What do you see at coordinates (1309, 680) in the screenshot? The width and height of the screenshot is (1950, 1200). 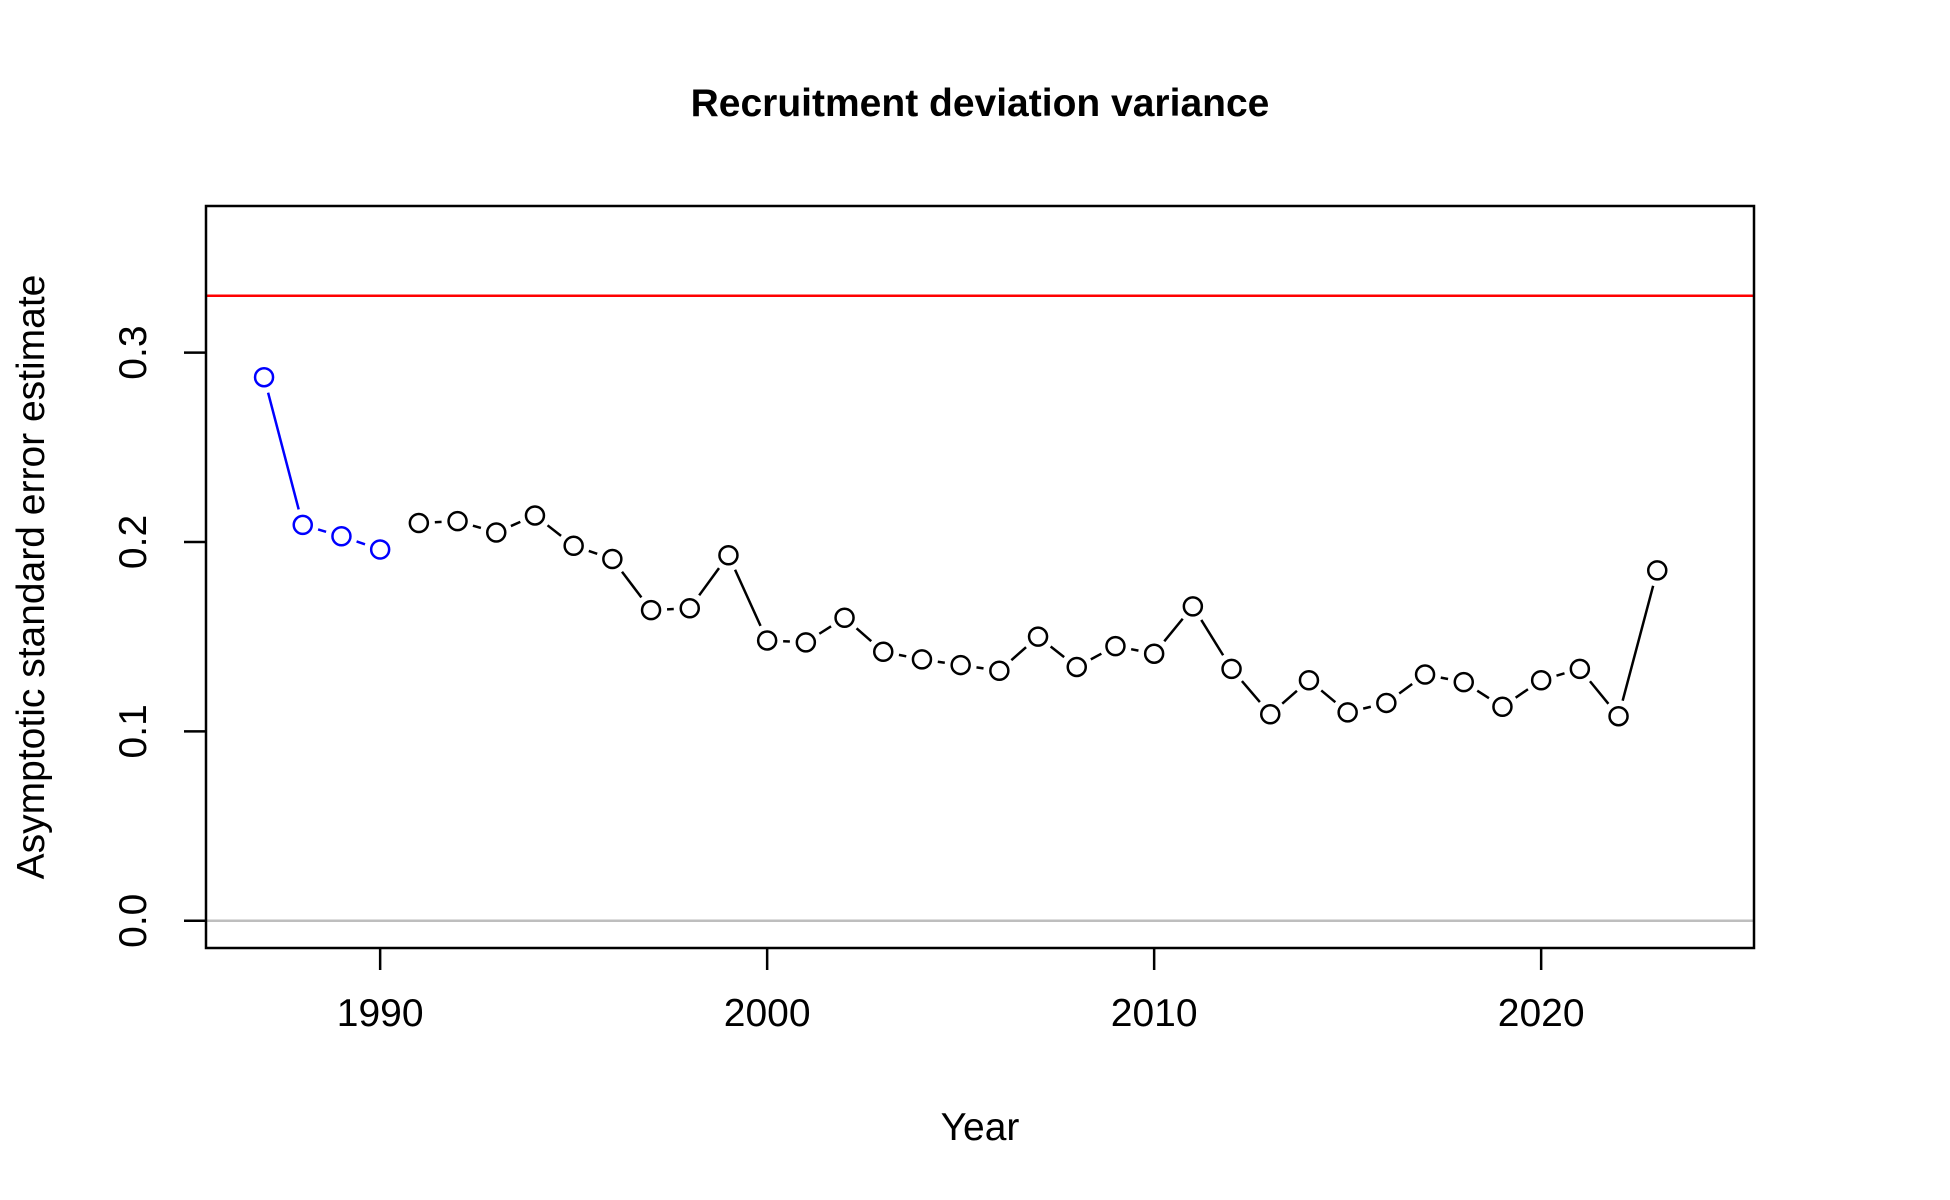 I see `data-point-2014` at bounding box center [1309, 680].